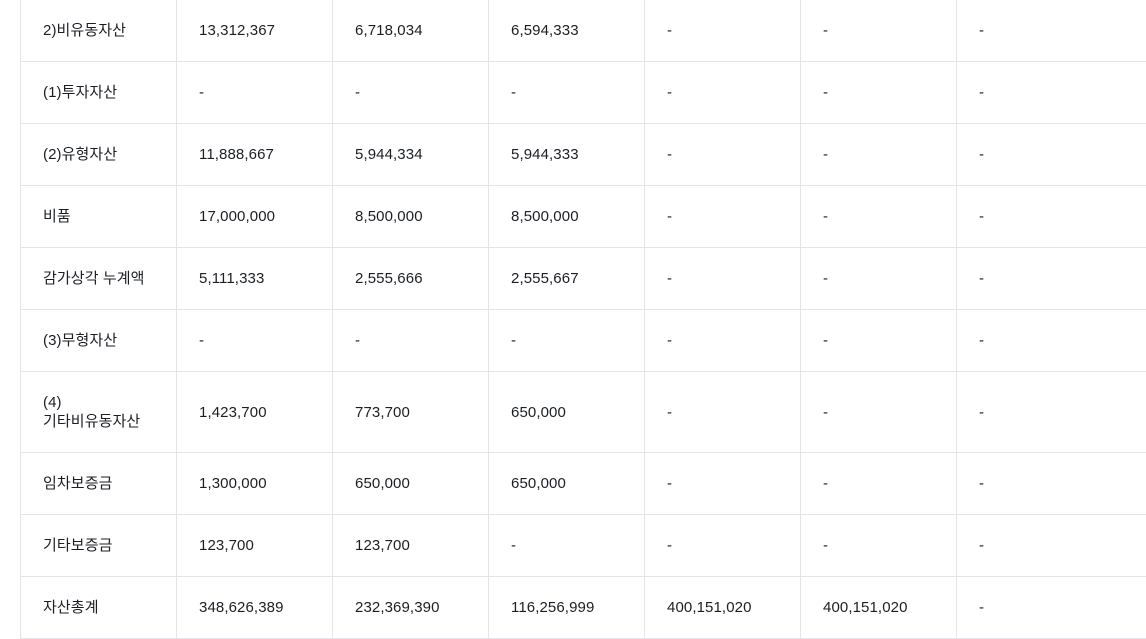 Image resolution: width=1146 pixels, height=639 pixels. What do you see at coordinates (567, 279) in the screenshot?
I see `value-cell: 2,555,667` at bounding box center [567, 279].